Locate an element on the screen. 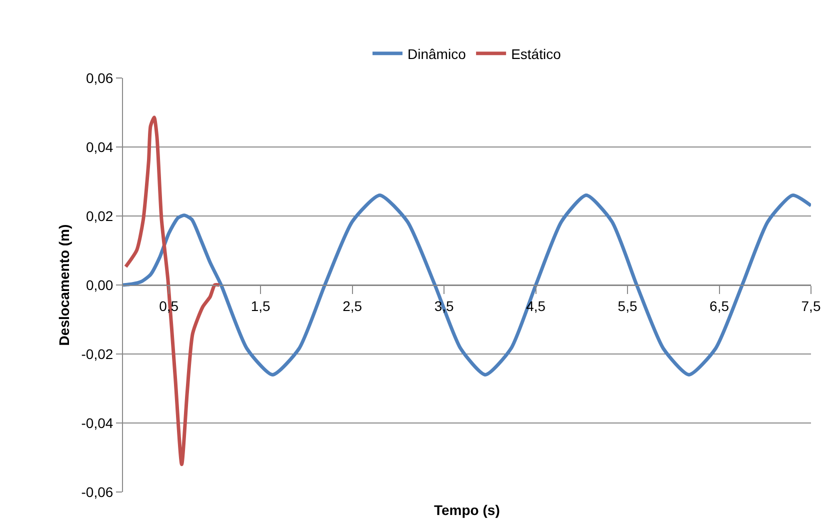 This screenshot has width=833, height=532. line-series is located at coordinates (173, 291).